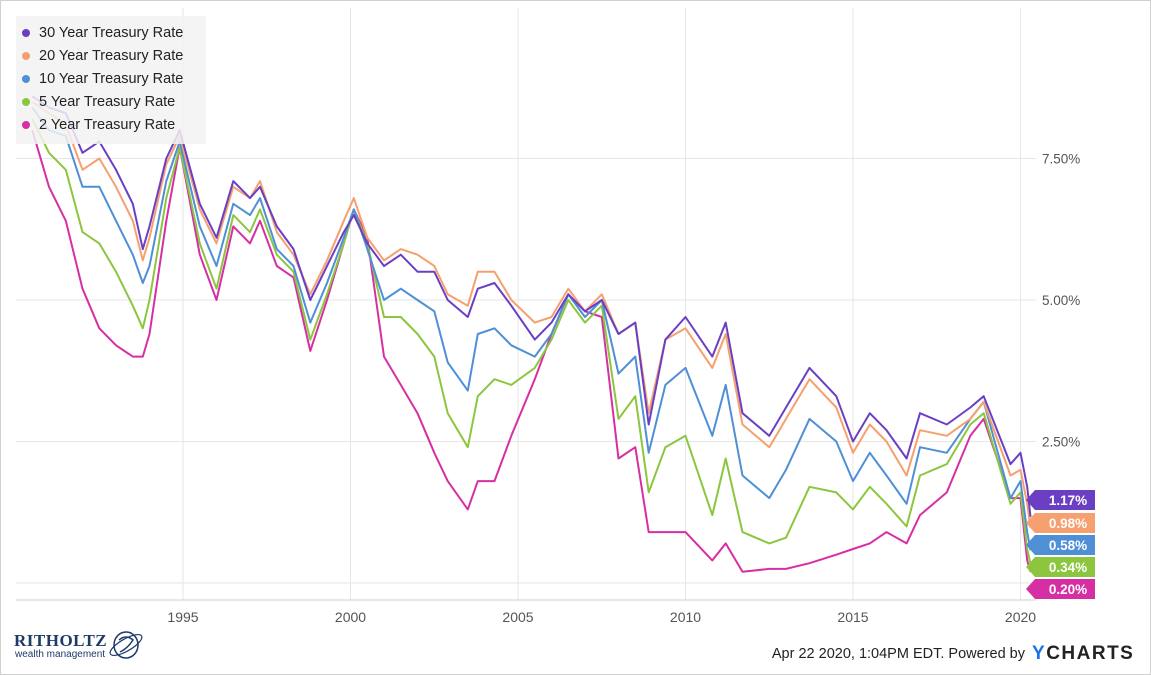 The width and height of the screenshot is (1151, 675). Describe the element at coordinates (1060, 545) in the screenshot. I see `last-value-badge: 0.58%` at that location.